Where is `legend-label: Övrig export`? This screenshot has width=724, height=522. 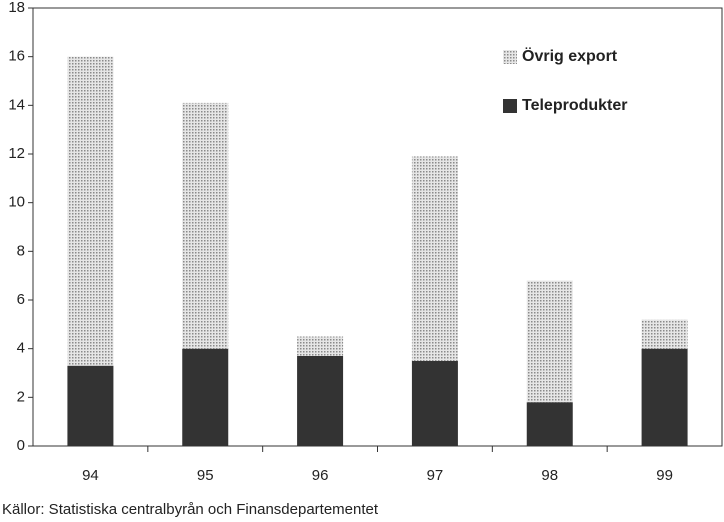
legend-label: Övrig export is located at coordinates (570, 55).